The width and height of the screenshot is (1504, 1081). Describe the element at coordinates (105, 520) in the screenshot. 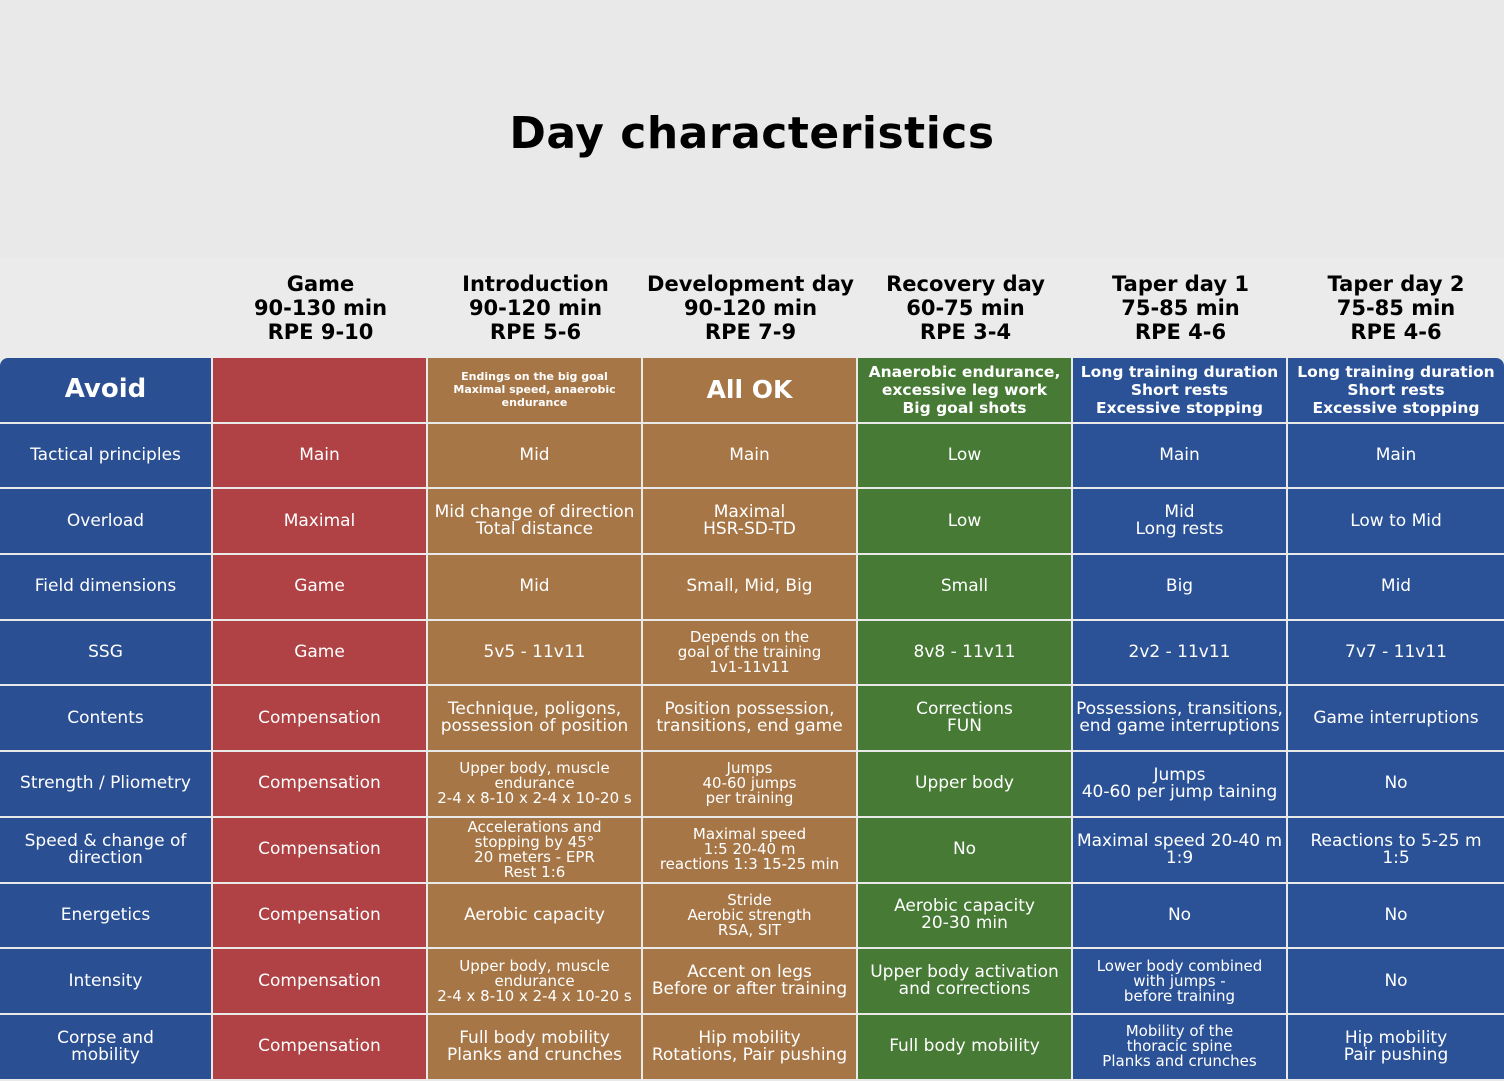

I see `cell-text-line: Overload` at that location.